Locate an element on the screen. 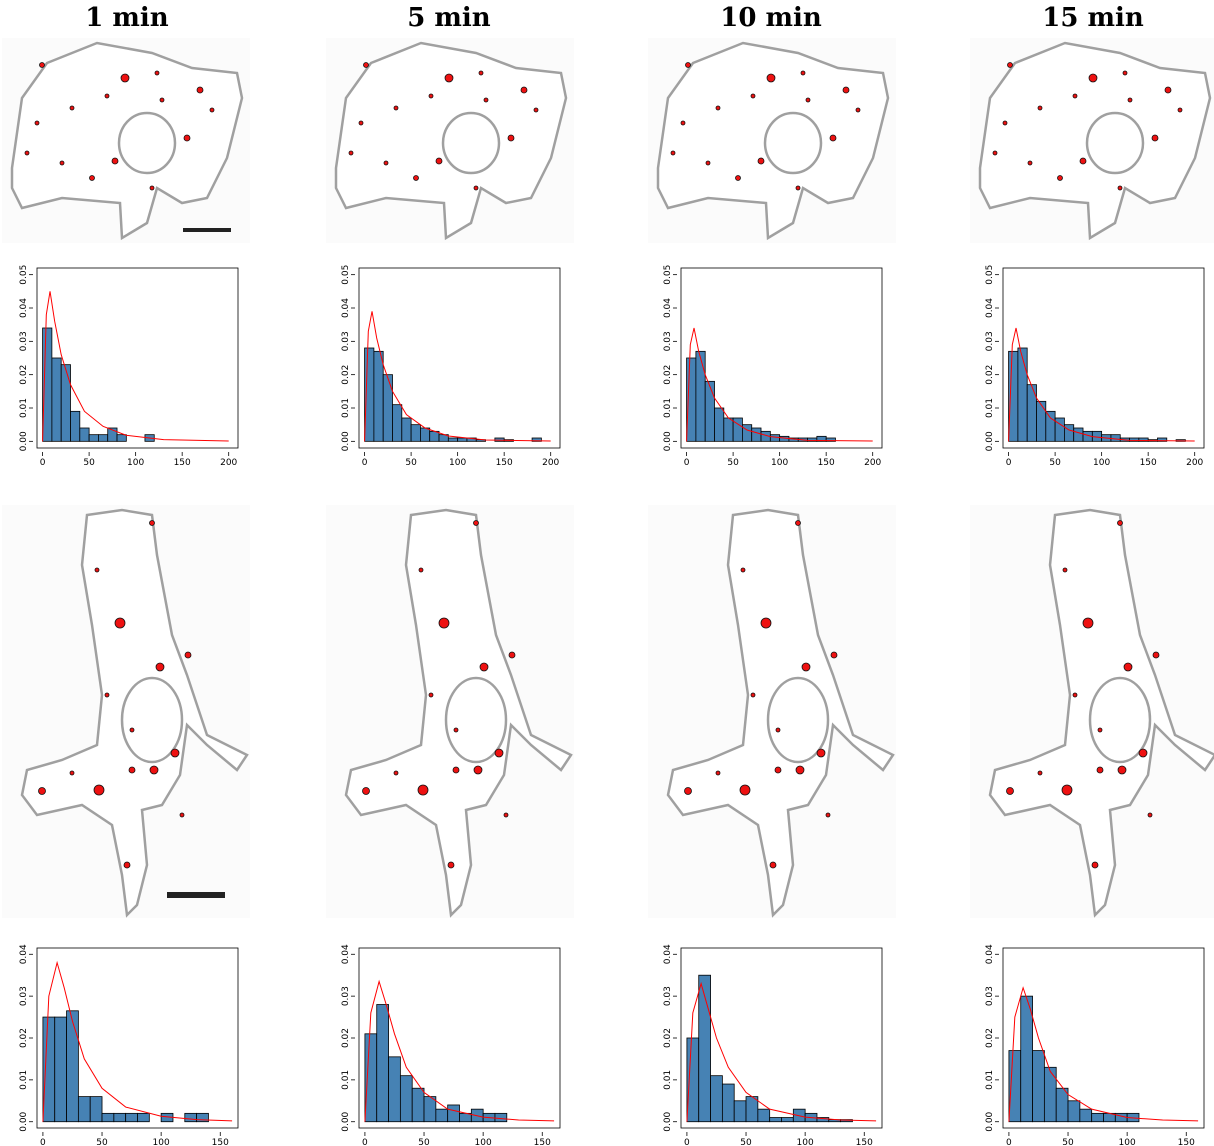 This screenshot has height=1146, width=1214. scale-bar is located at coordinates (207, 230).